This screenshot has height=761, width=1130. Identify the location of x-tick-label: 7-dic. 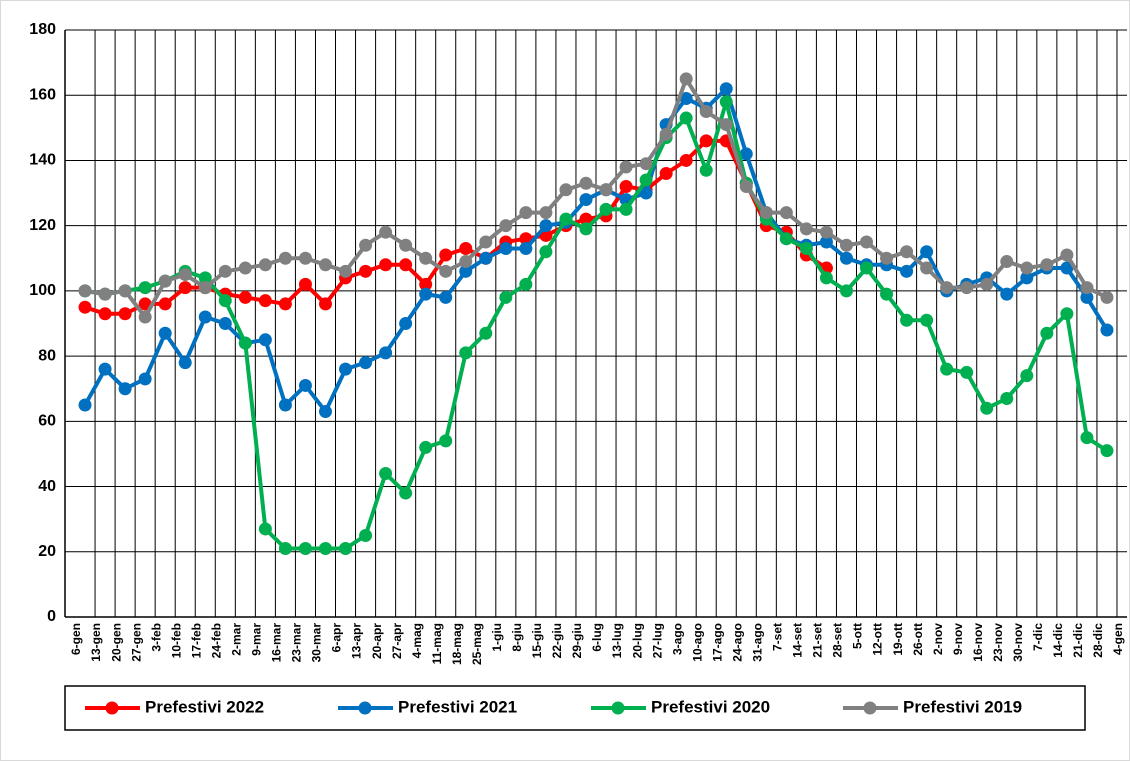
(1038, 637).